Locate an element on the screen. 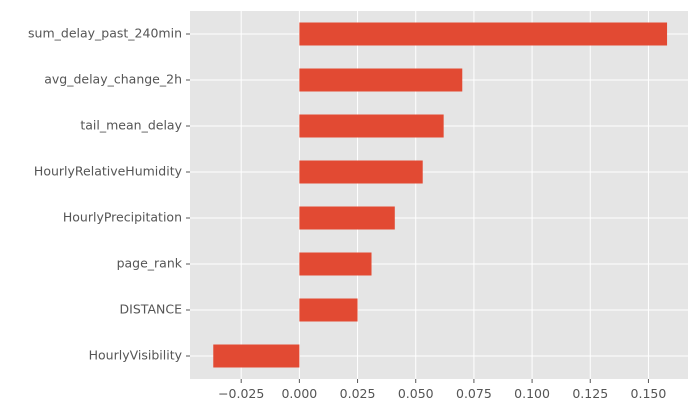 Image resolution: width=696 pixels, height=413 pixels. y-tick-label: HourlyVisibility is located at coordinates (136, 355).